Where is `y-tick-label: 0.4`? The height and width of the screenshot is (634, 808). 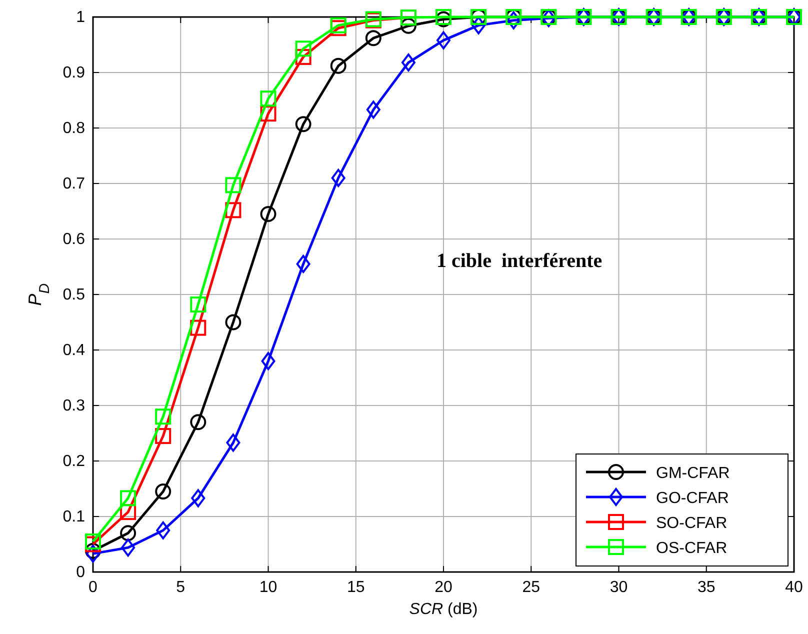 y-tick-label: 0.4 is located at coordinates (74, 350).